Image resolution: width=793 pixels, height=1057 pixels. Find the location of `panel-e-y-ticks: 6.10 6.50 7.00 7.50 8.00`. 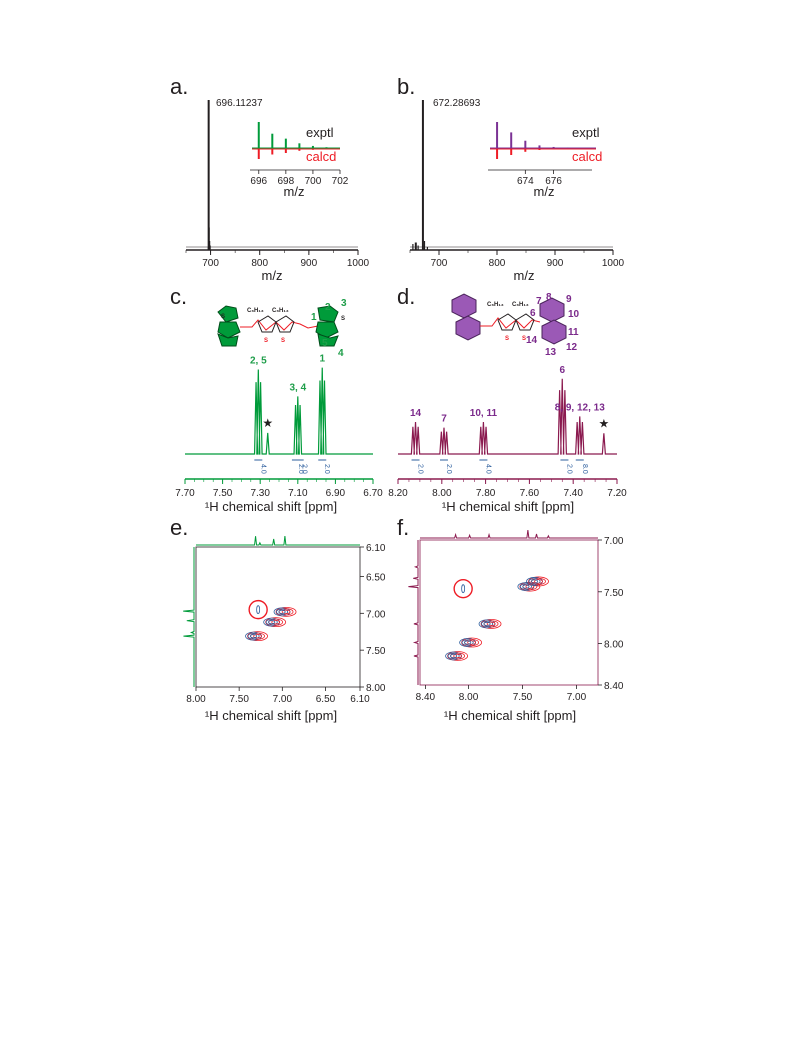

panel-e-y-ticks: 6.10 6.50 7.00 7.50 8.00 is located at coordinates (373, 618).